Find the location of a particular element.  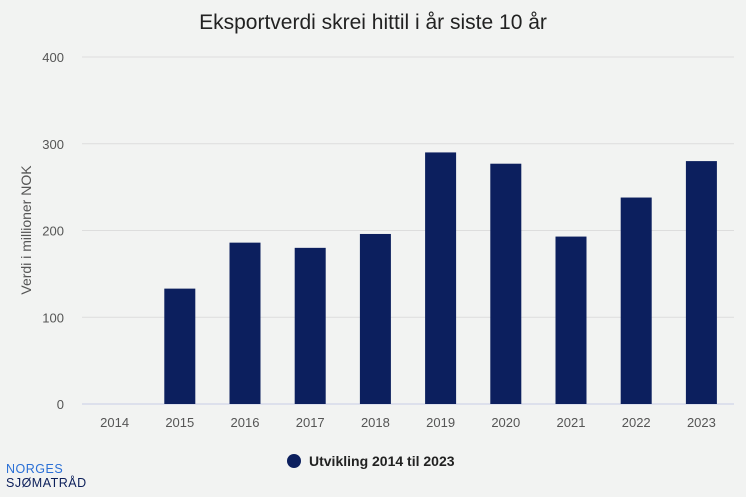

bar-2016 is located at coordinates (245, 323).